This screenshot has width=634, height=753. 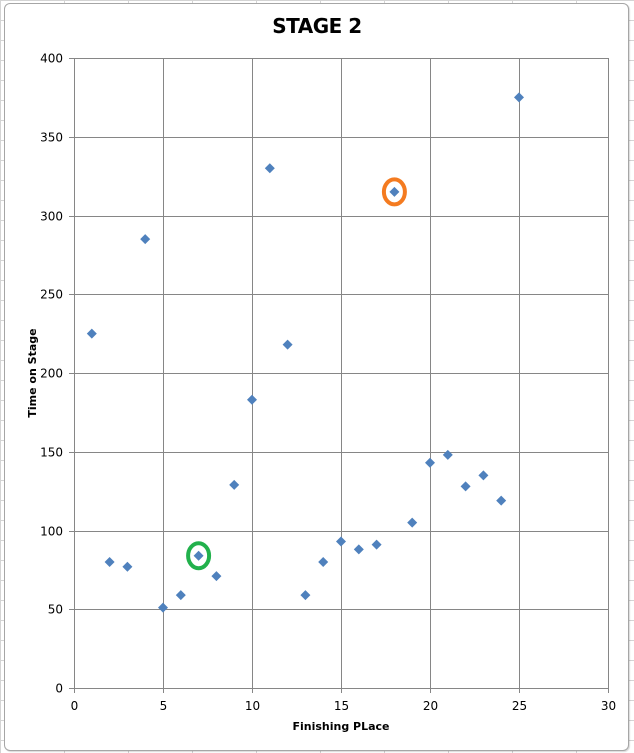 What do you see at coordinates (32, 372) in the screenshot?
I see `y-axis-title: Time on Stage` at bounding box center [32, 372].